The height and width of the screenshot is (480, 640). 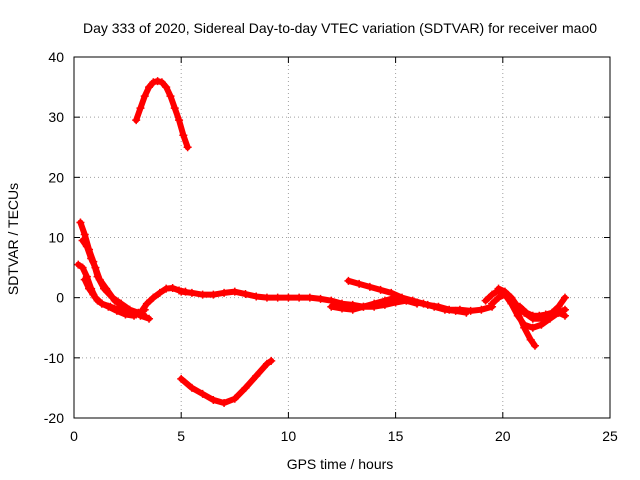 What do you see at coordinates (340, 464) in the screenshot?
I see `x-axis-label: GPS time / hours` at bounding box center [340, 464].